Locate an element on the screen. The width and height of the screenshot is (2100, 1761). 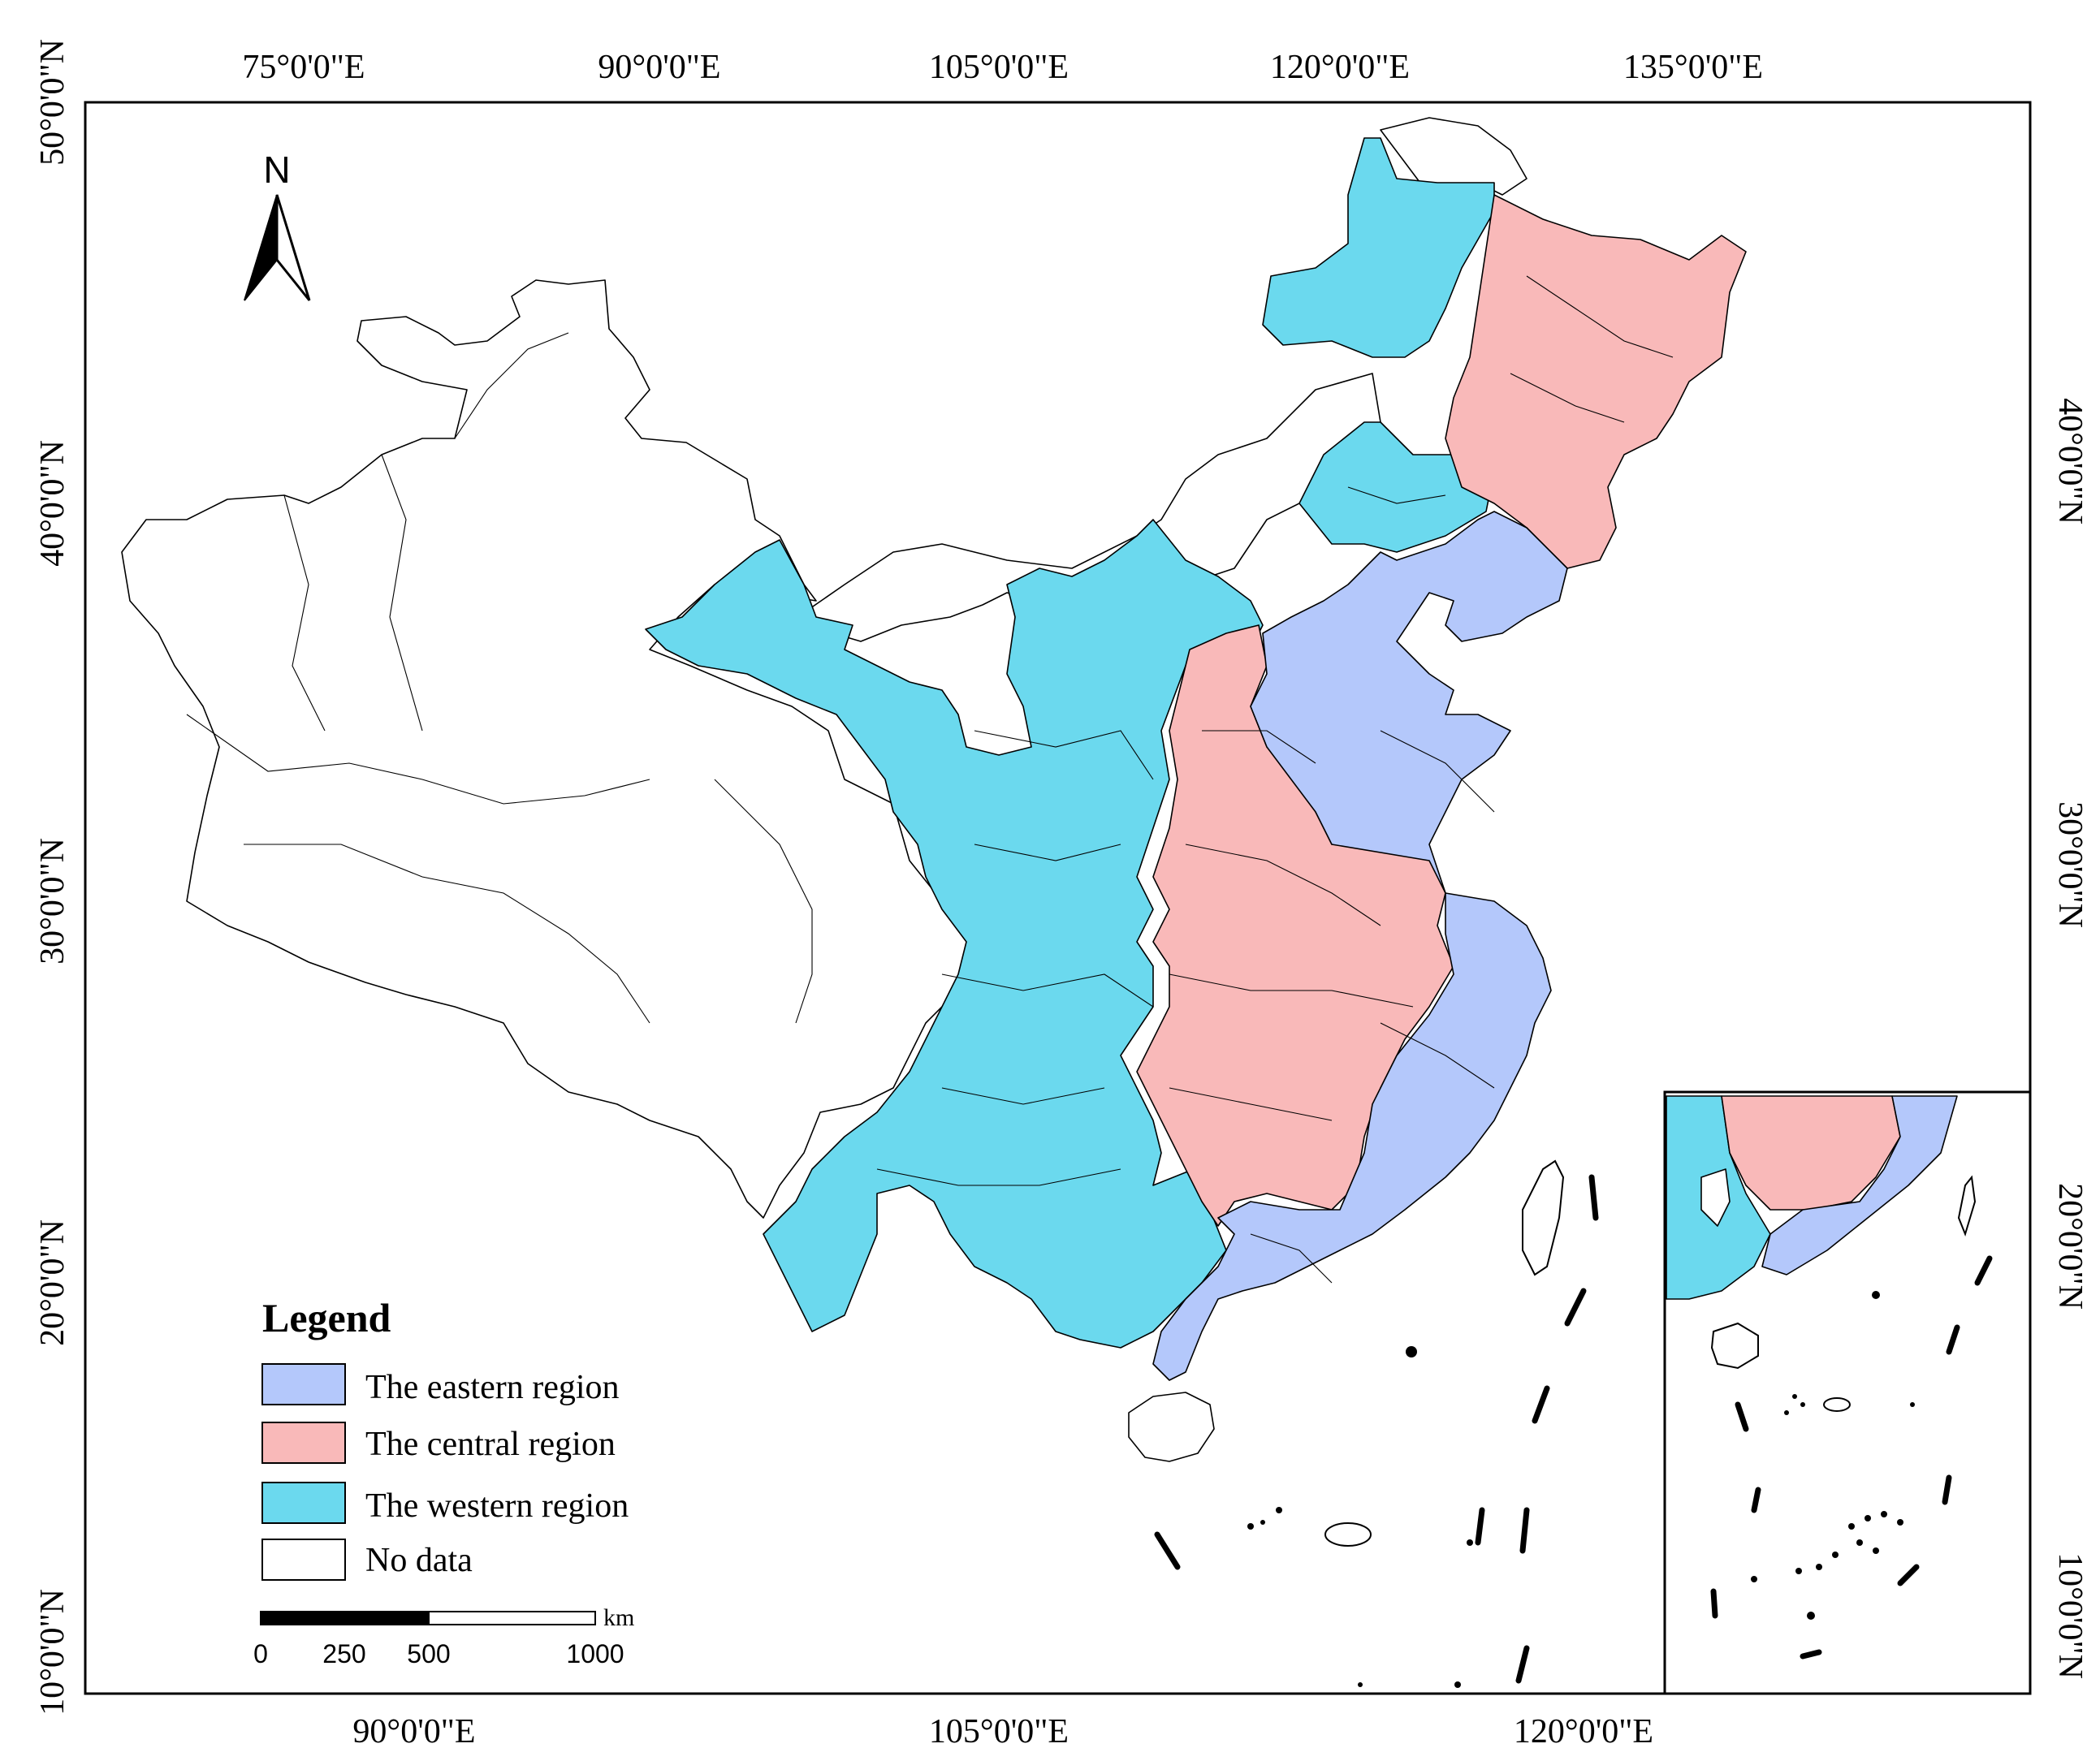
top-lon-label-105: 105°0'0"E is located at coordinates (999, 67).